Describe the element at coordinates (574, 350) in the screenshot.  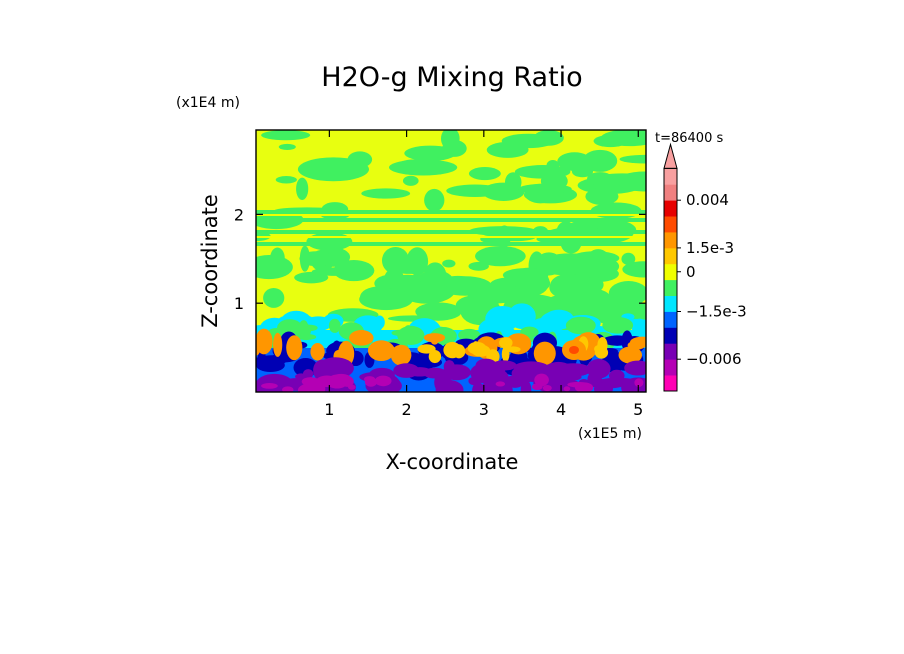
I see `field-region-red` at that location.